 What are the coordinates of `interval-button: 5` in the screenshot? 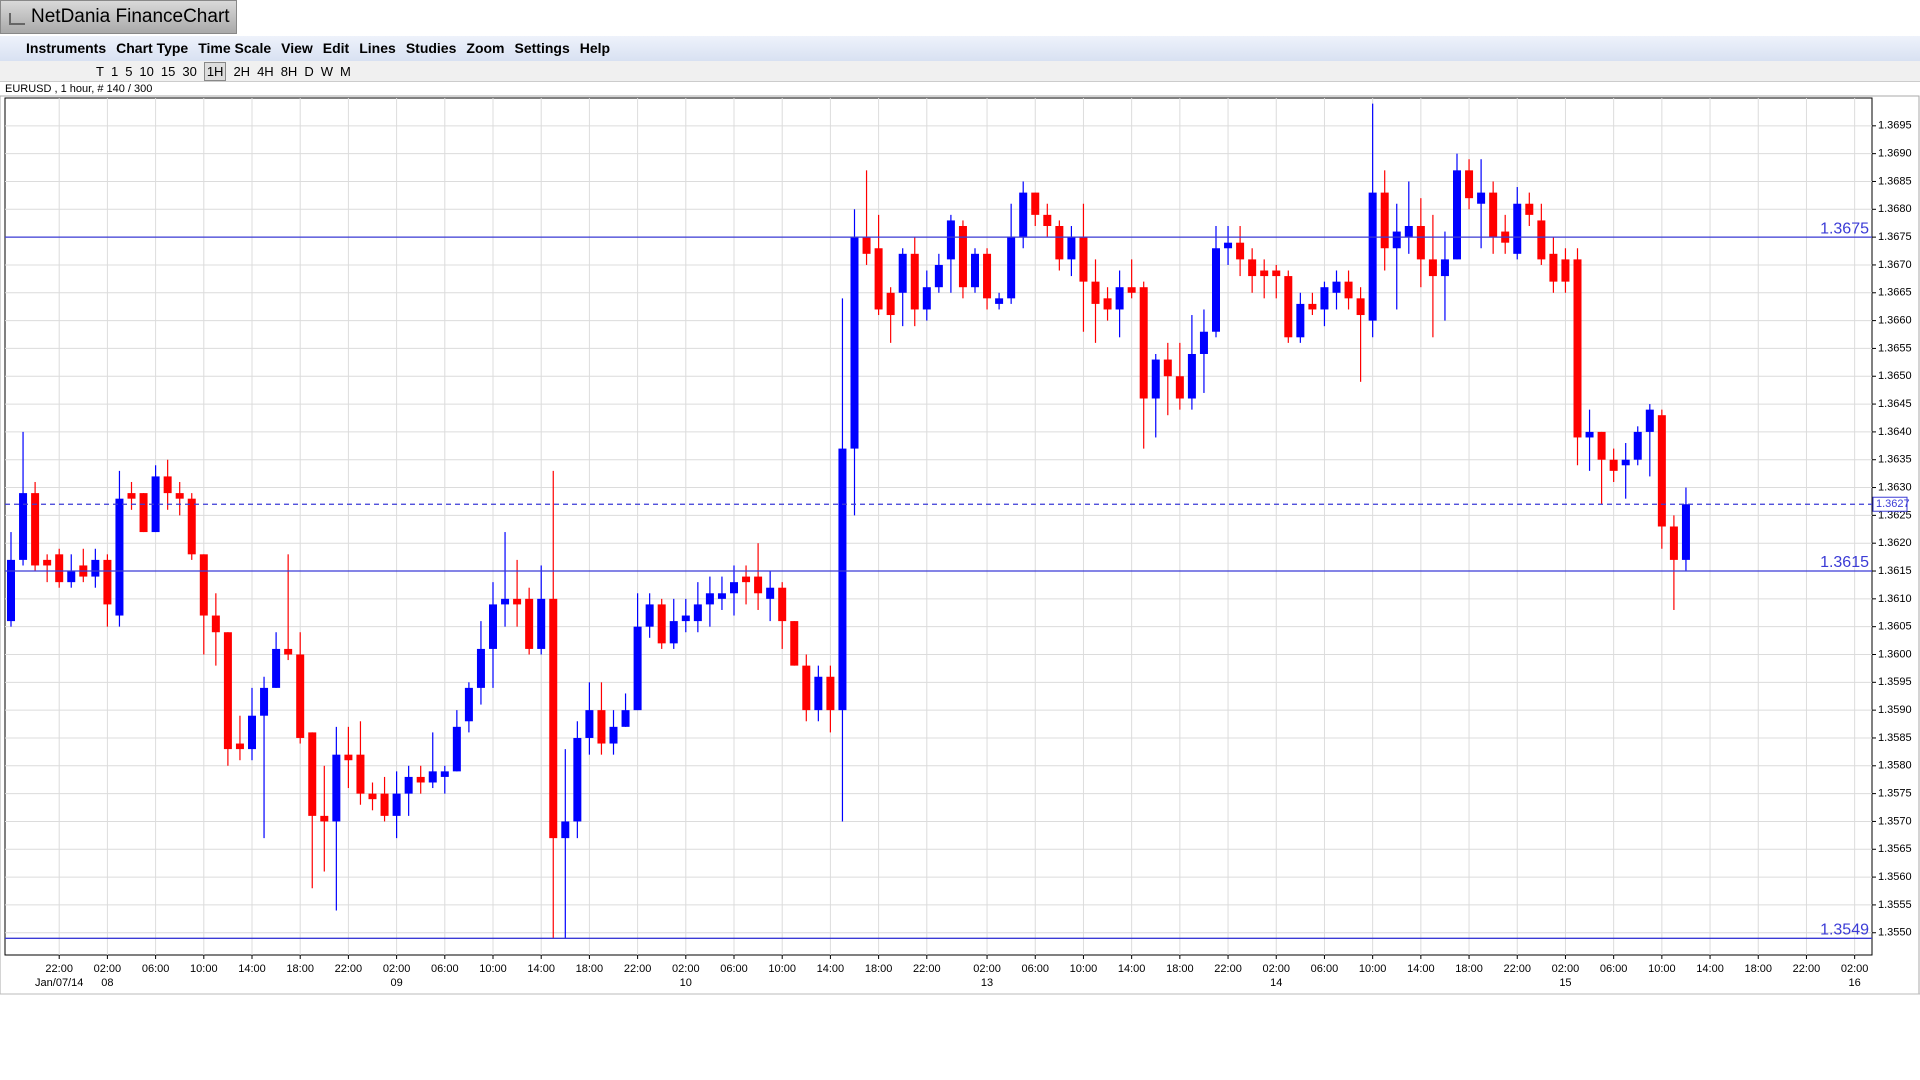 It's located at (129, 71).